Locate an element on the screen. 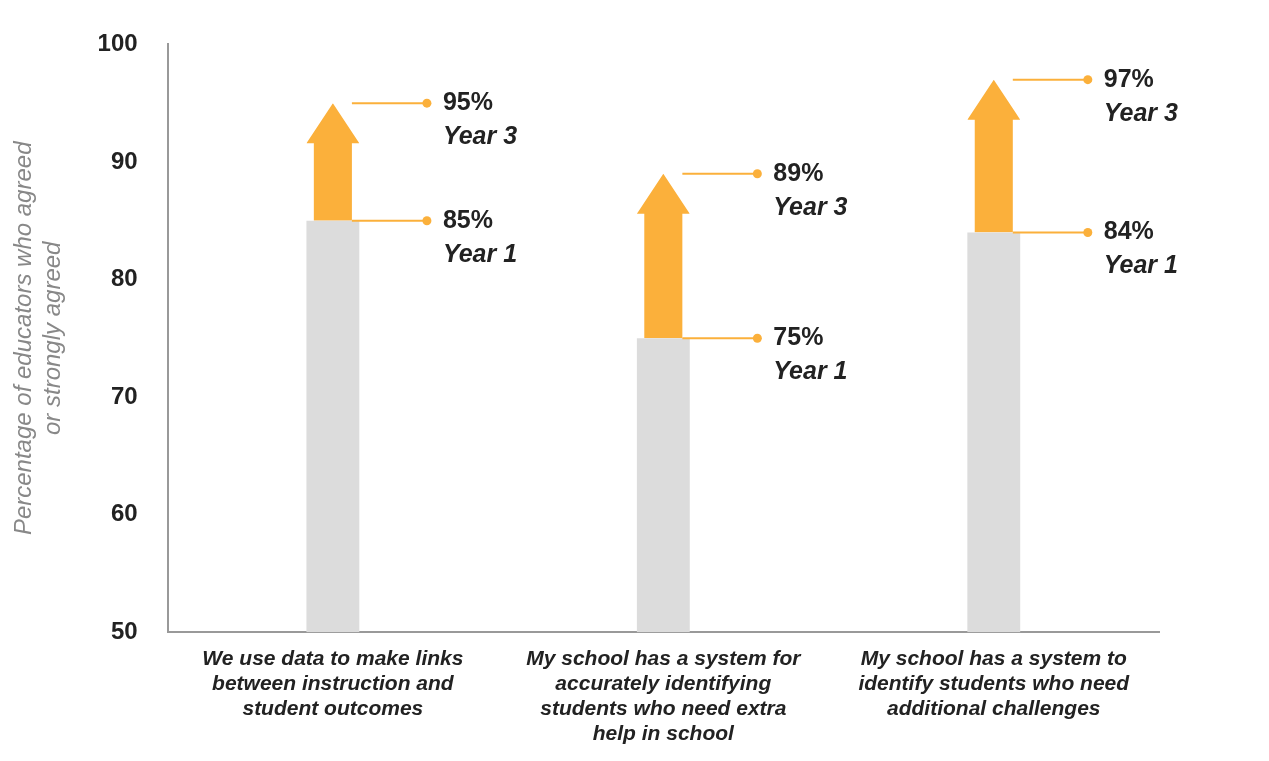 The height and width of the screenshot is (761, 1269). y-axis-title: Percentage of educators who agreed or strongly agreed is located at coordinates (37, 338).